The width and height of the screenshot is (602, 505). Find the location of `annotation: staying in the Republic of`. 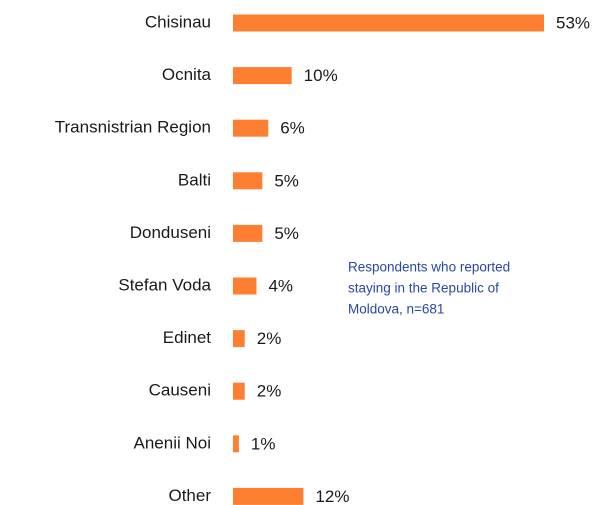

annotation: staying in the Republic of is located at coordinates (423, 288).